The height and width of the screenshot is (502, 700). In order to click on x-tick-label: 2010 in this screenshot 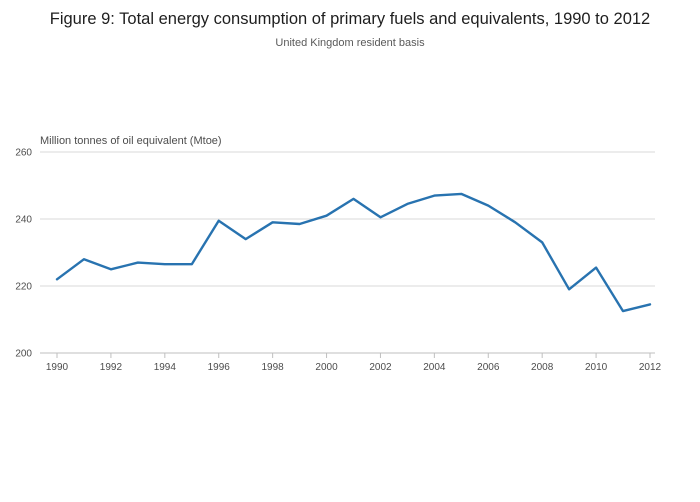, I will do `click(596, 367)`.